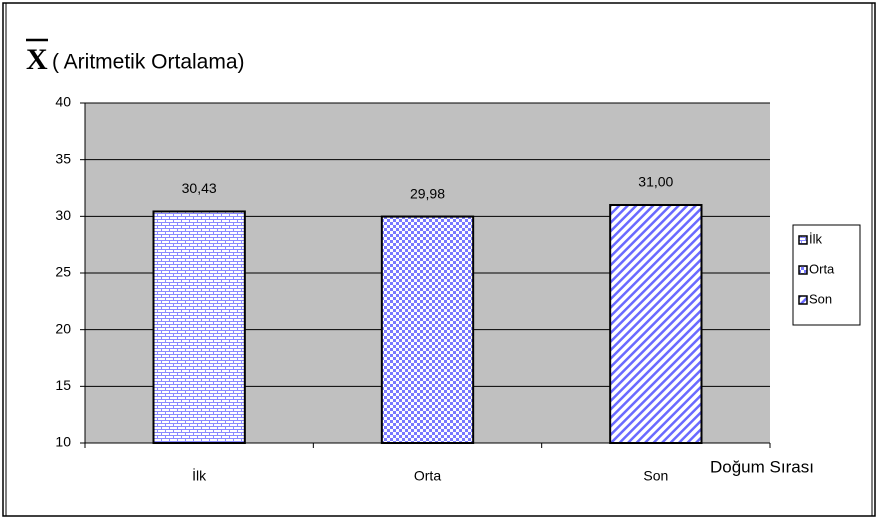  Describe the element at coordinates (762, 466) in the screenshot. I see `x-axis-label: Doğum Sırası` at that location.